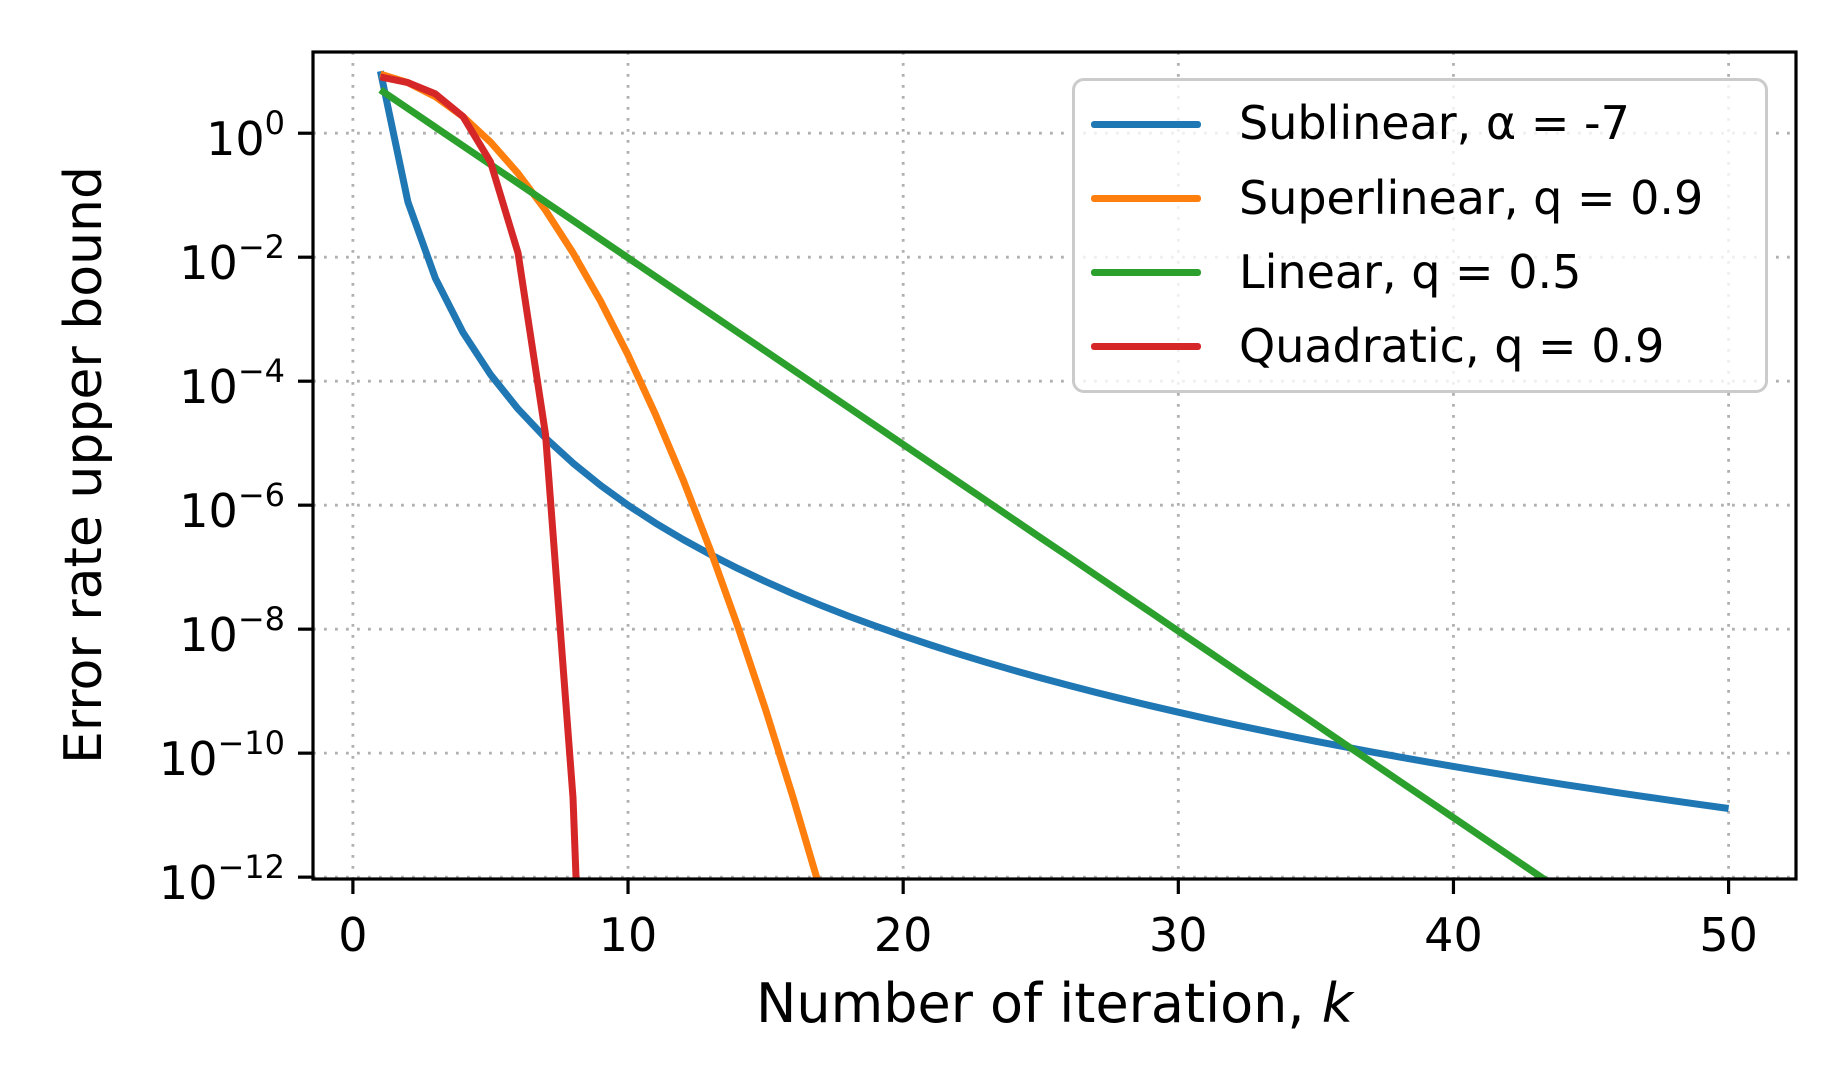 The image size is (1848, 1066). What do you see at coordinates (232, 631) in the screenshot?
I see `y-tick-label: 10⁻⁸` at bounding box center [232, 631].